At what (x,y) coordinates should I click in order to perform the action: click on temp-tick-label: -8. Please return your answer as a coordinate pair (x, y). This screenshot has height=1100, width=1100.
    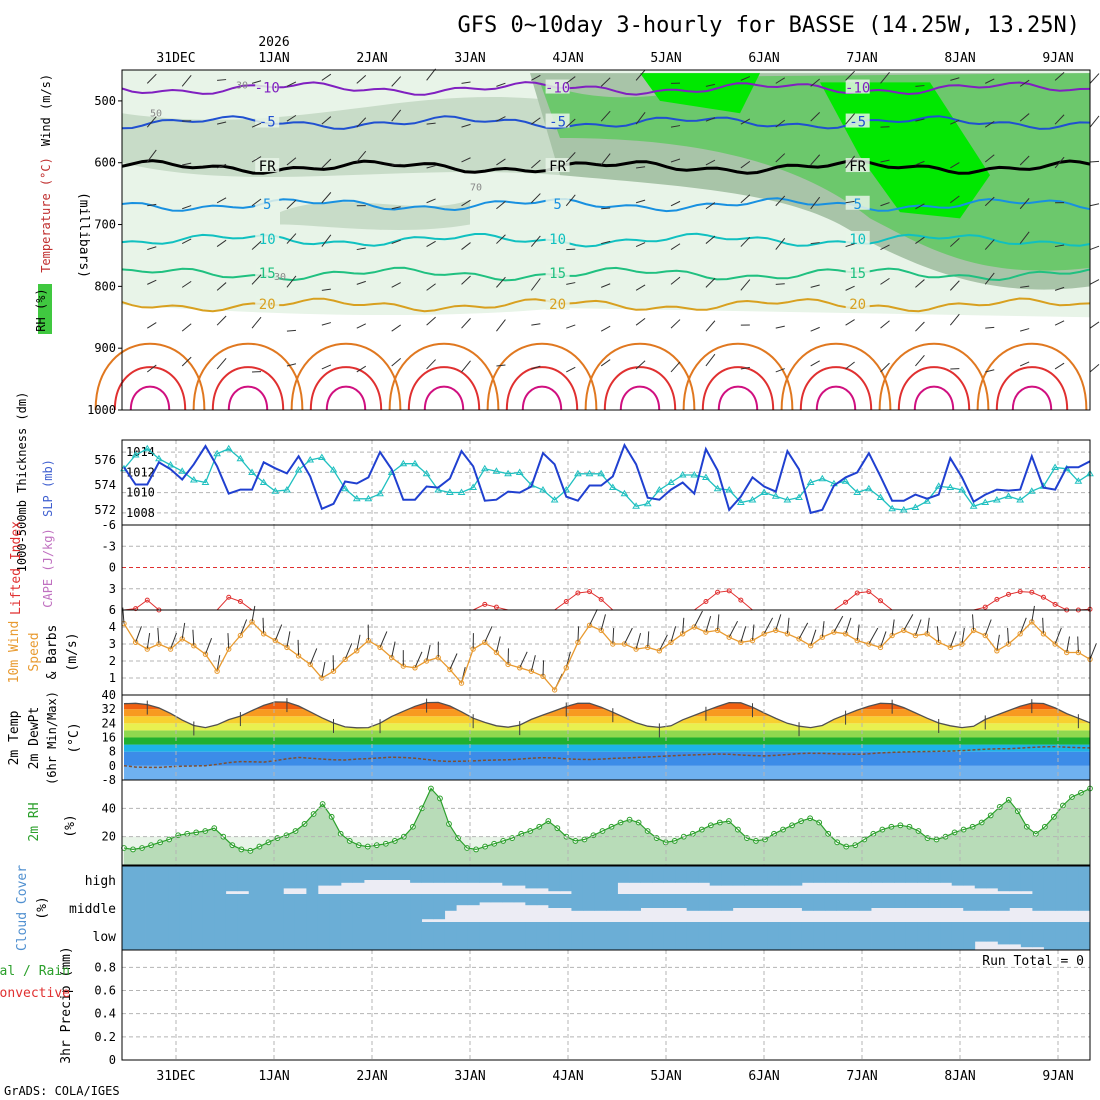
    Looking at the image, I should click on (109, 780).